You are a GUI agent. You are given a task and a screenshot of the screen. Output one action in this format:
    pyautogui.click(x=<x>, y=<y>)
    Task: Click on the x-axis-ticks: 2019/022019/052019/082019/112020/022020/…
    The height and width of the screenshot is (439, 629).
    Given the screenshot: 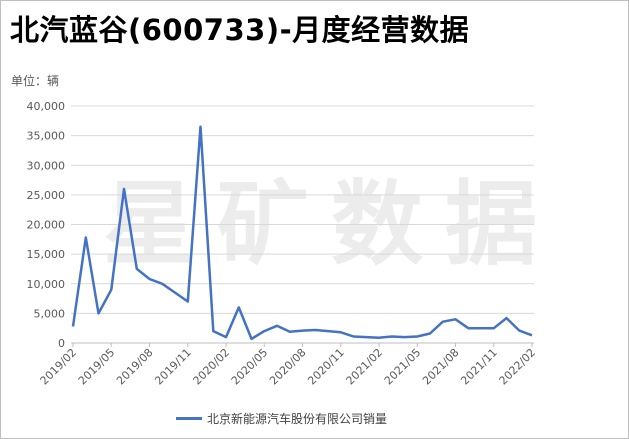 What is the action you would take?
    pyautogui.click(x=288, y=365)
    